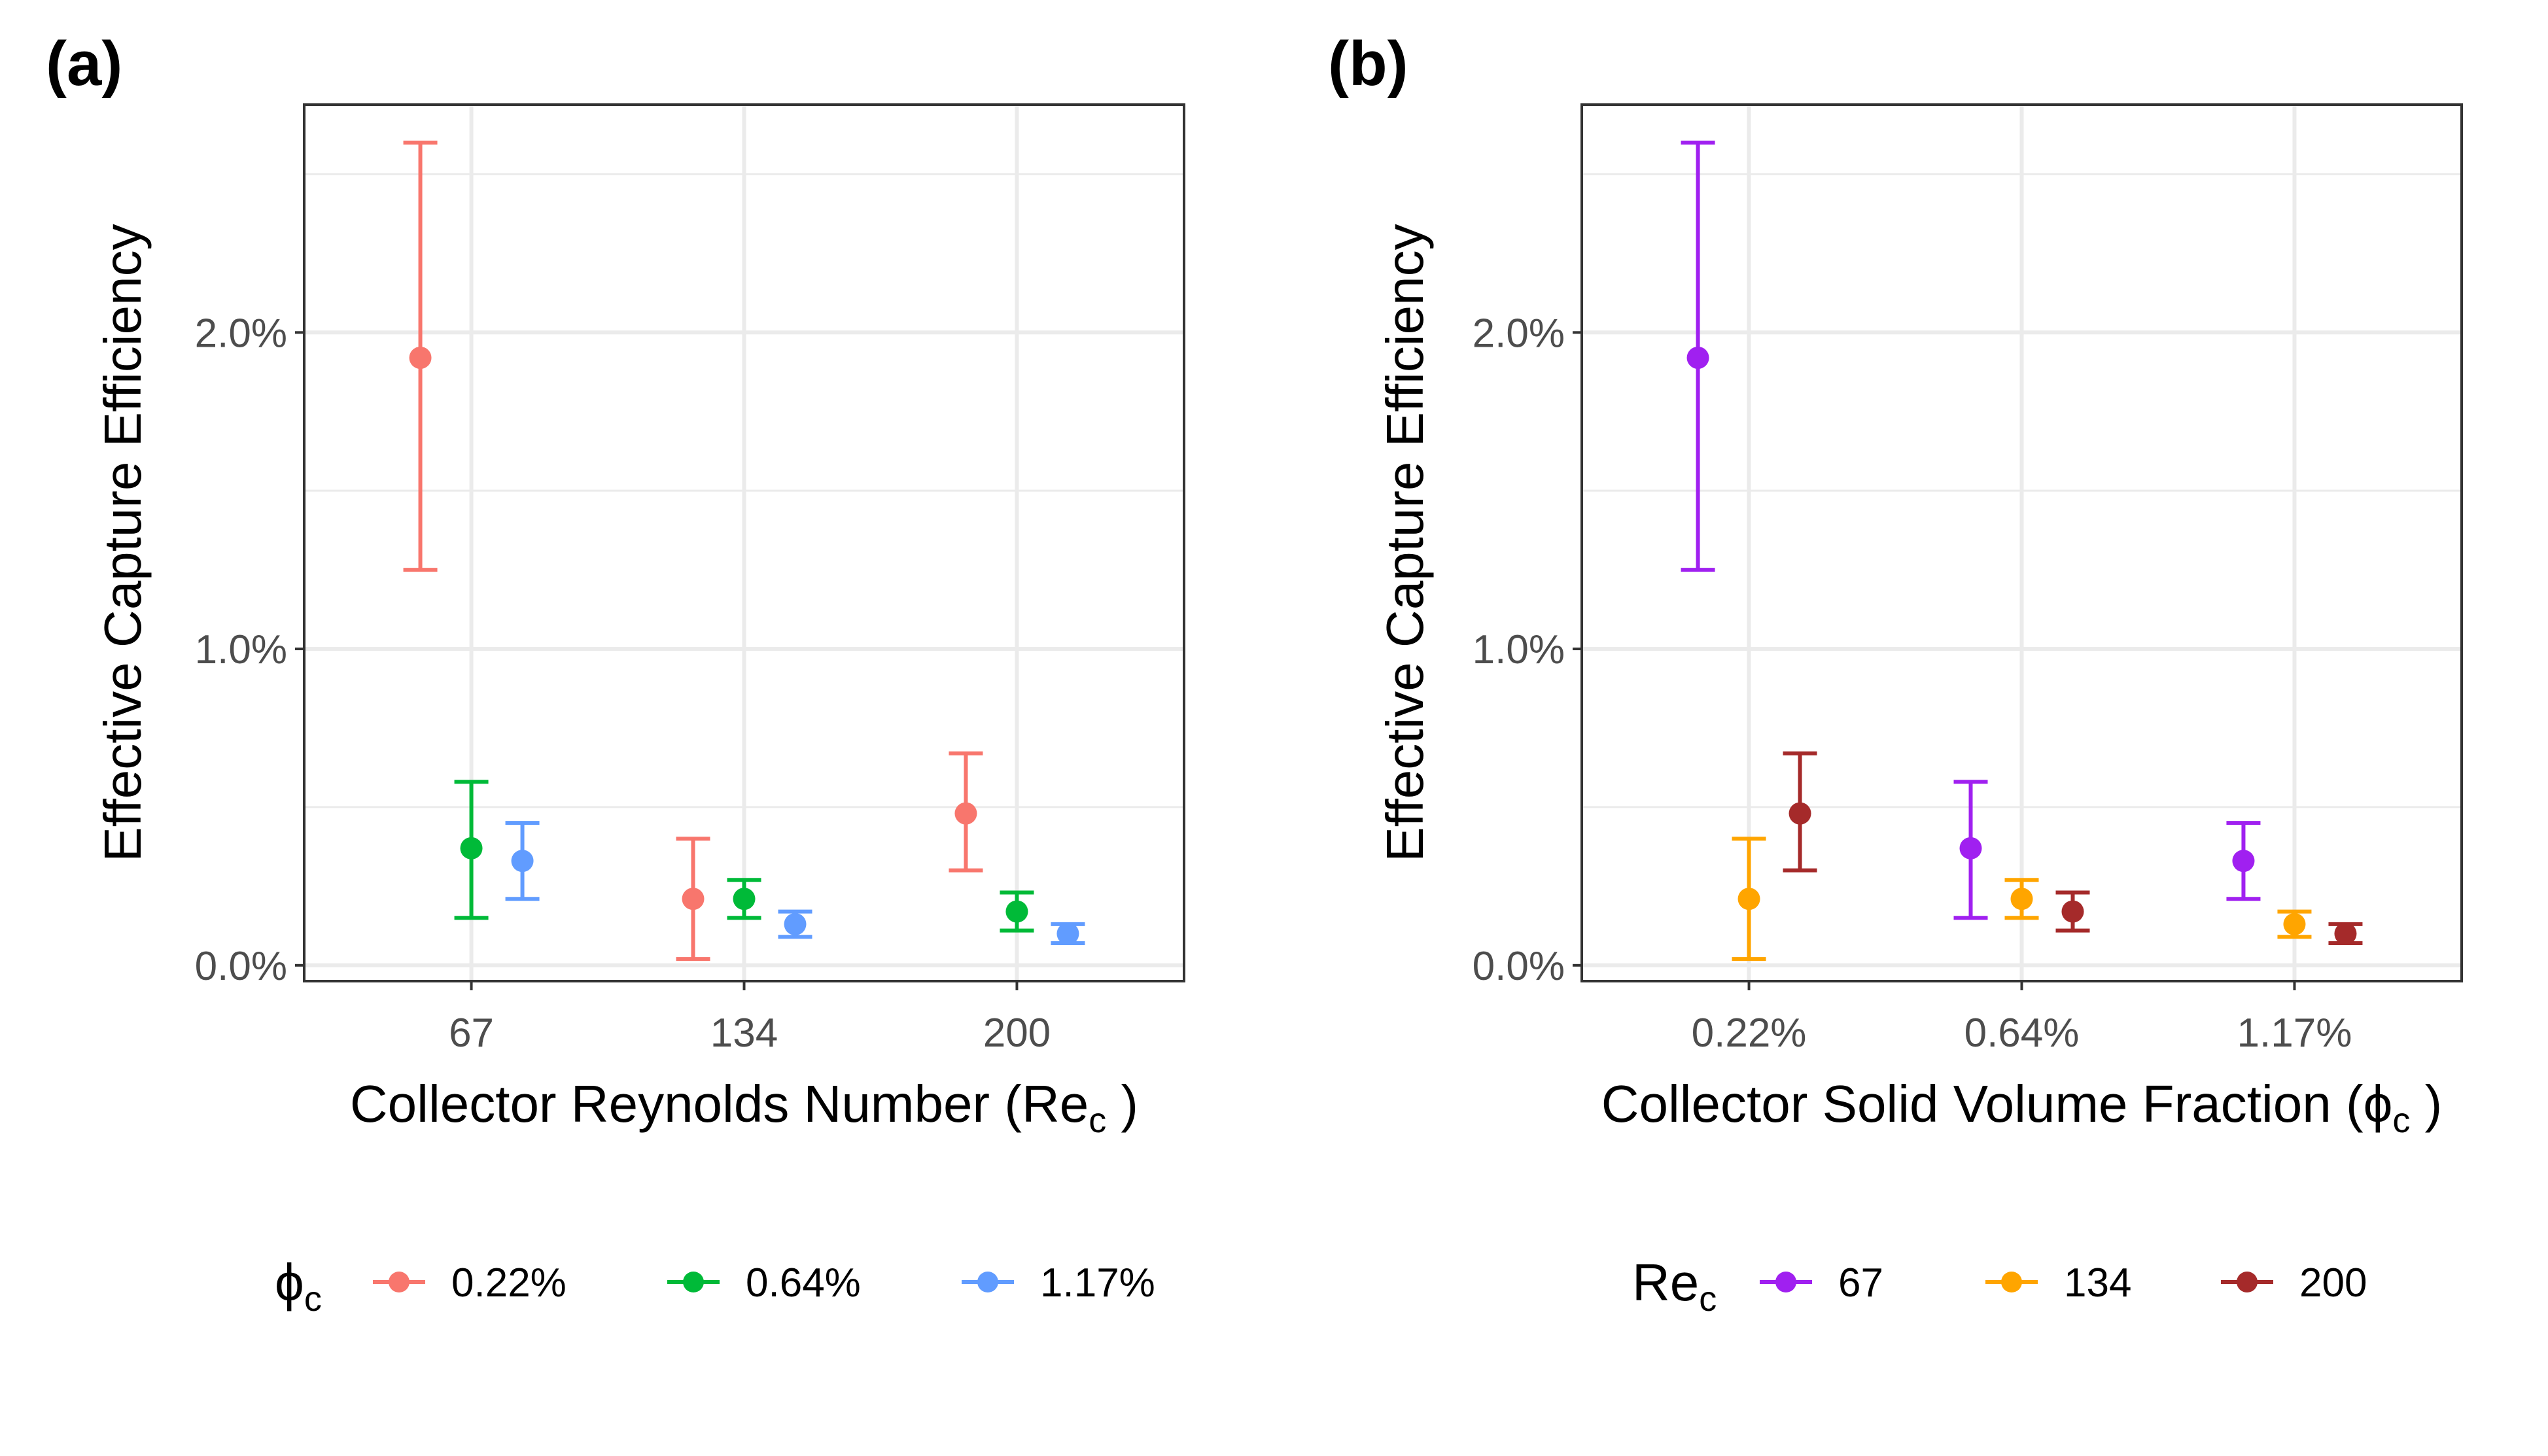  What do you see at coordinates (1665, 1282) in the screenshot?
I see `legend-title-main: Re` at bounding box center [1665, 1282].